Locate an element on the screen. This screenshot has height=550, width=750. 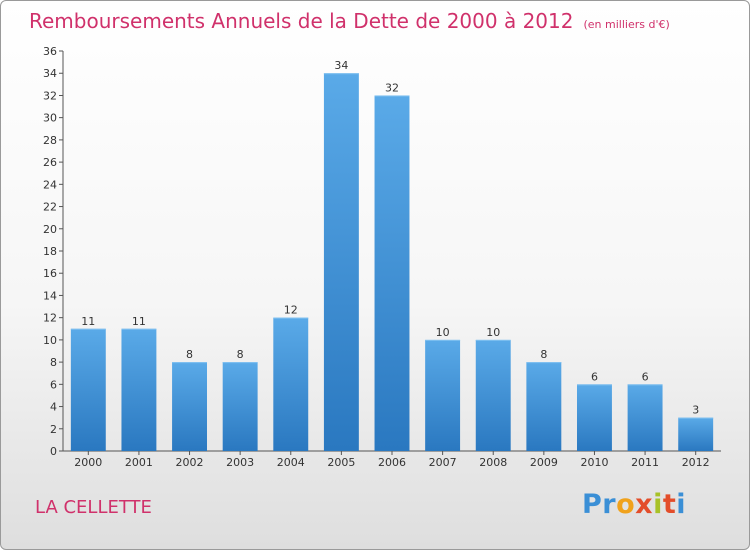
y-tick-label: 24 is located at coordinates (50, 184).